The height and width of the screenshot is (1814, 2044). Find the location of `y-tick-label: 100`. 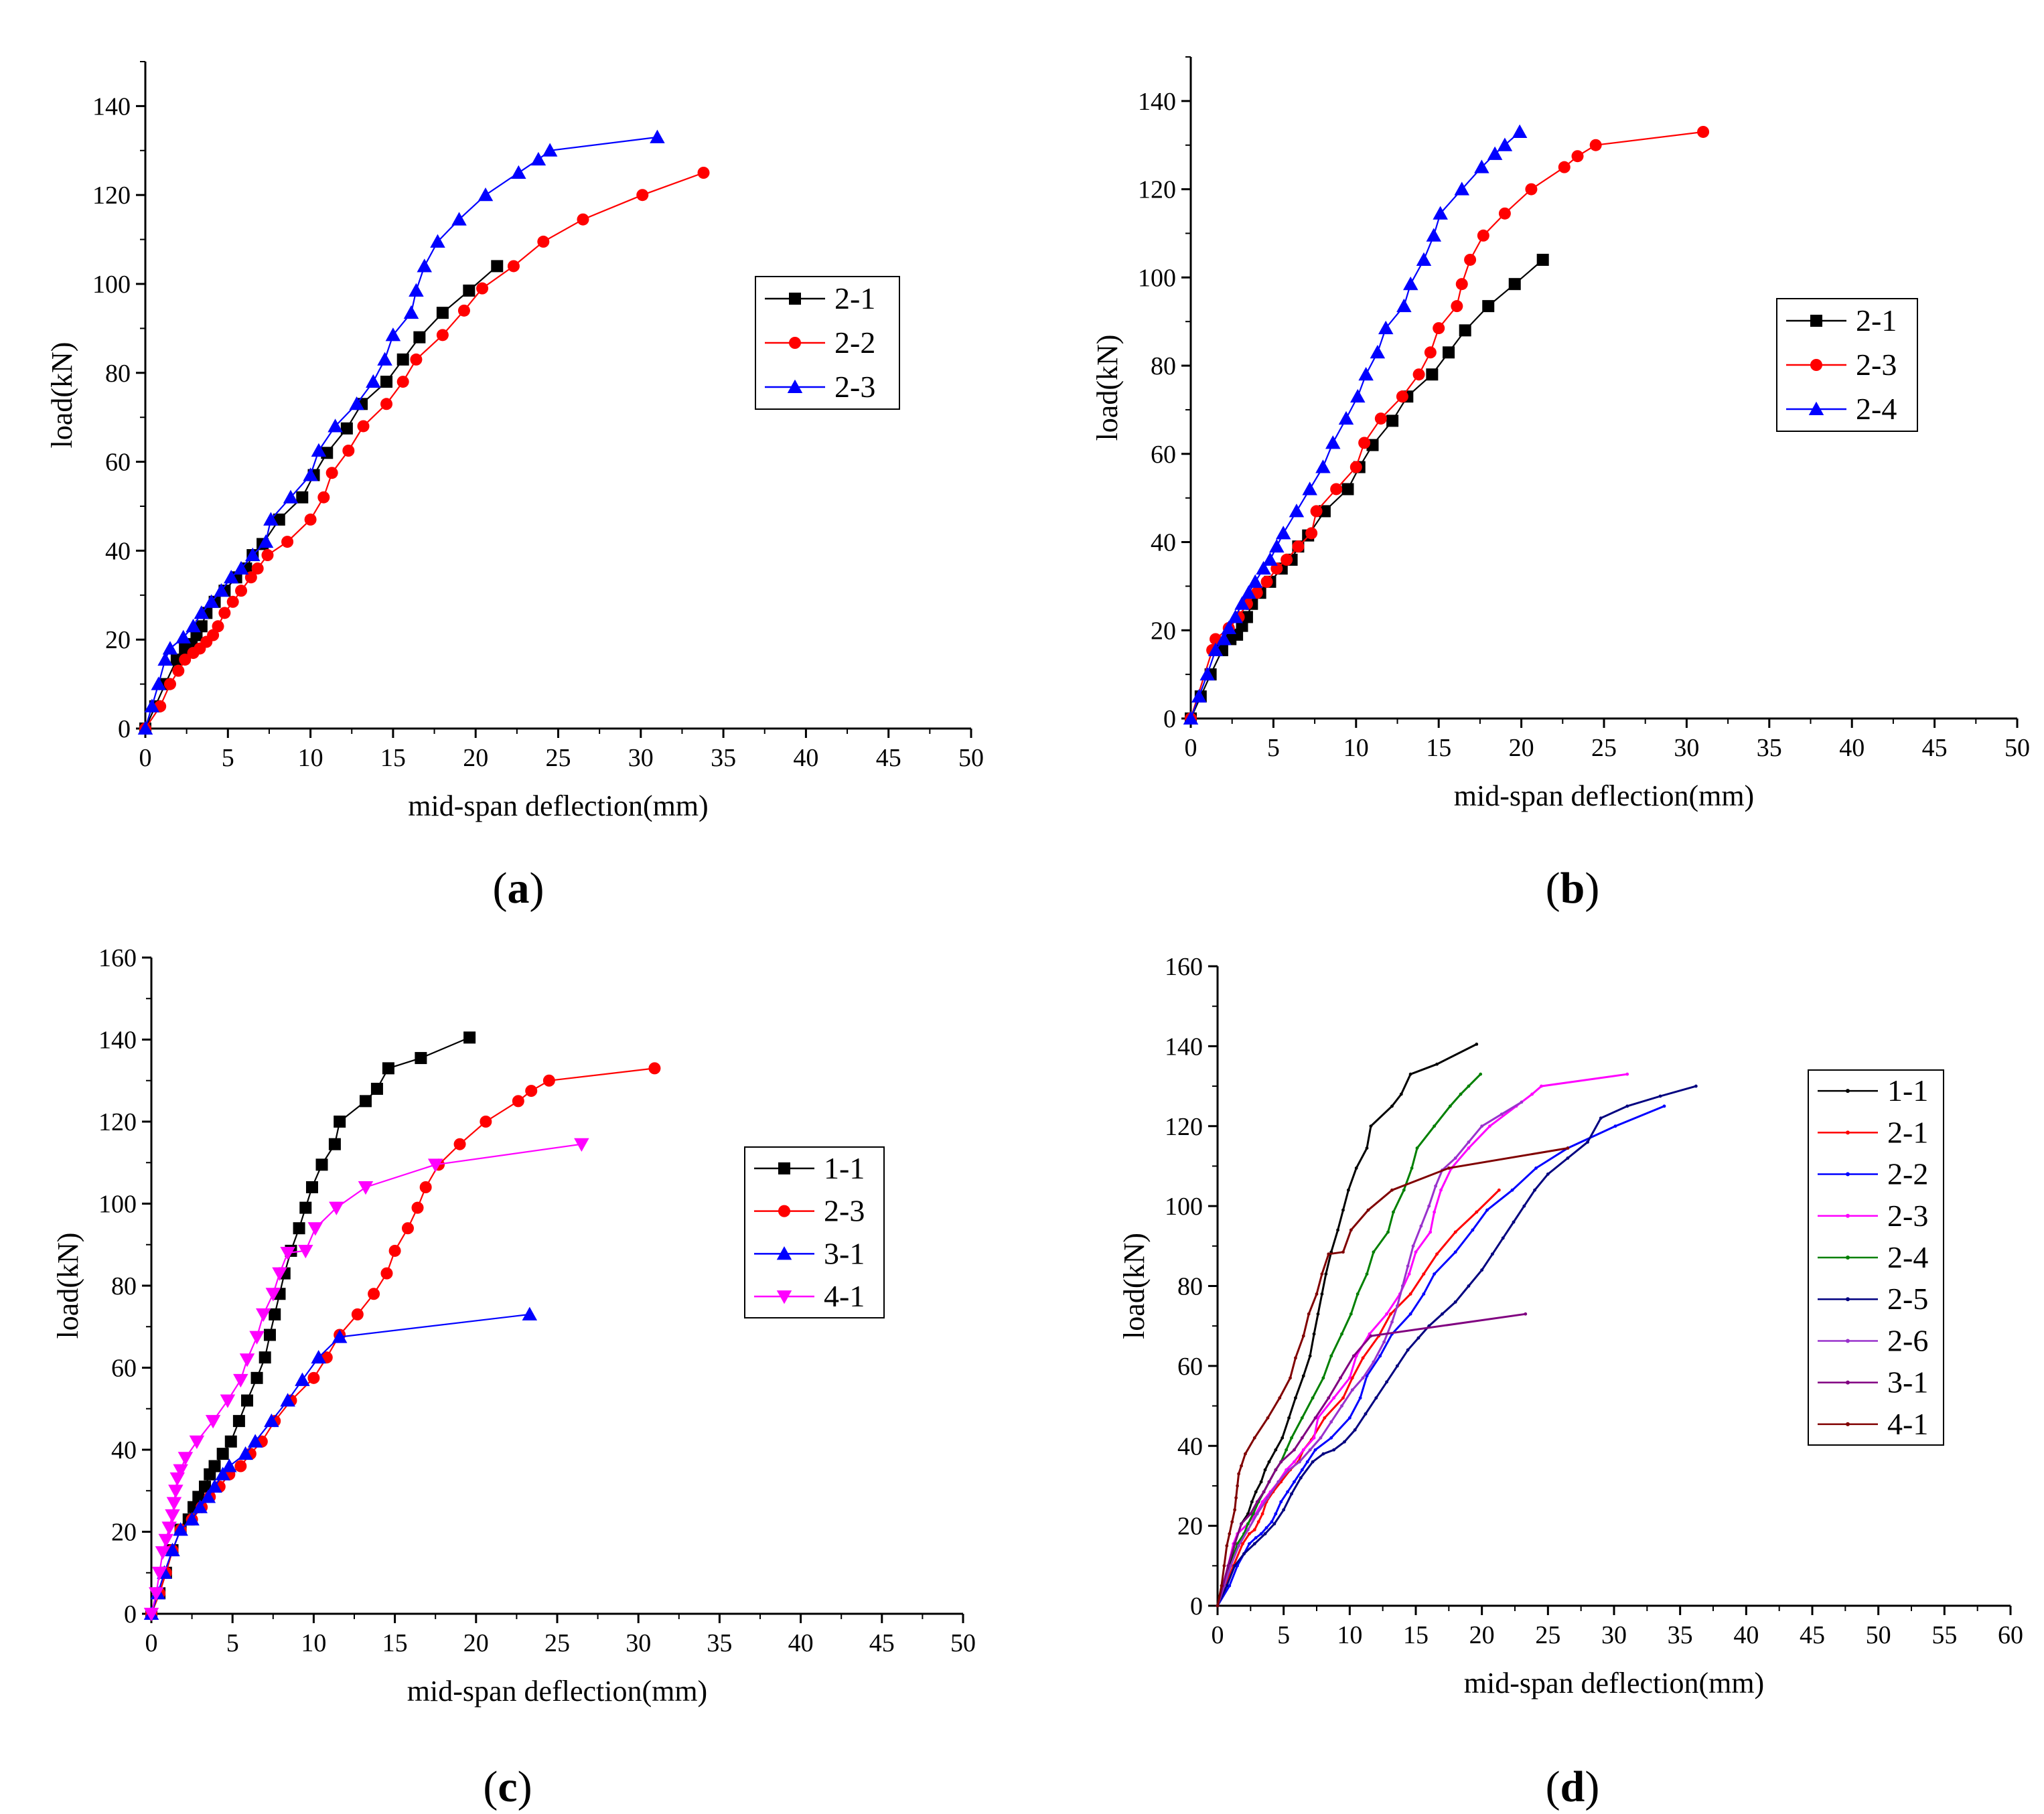

y-tick-label: 100 is located at coordinates (1157, 278).